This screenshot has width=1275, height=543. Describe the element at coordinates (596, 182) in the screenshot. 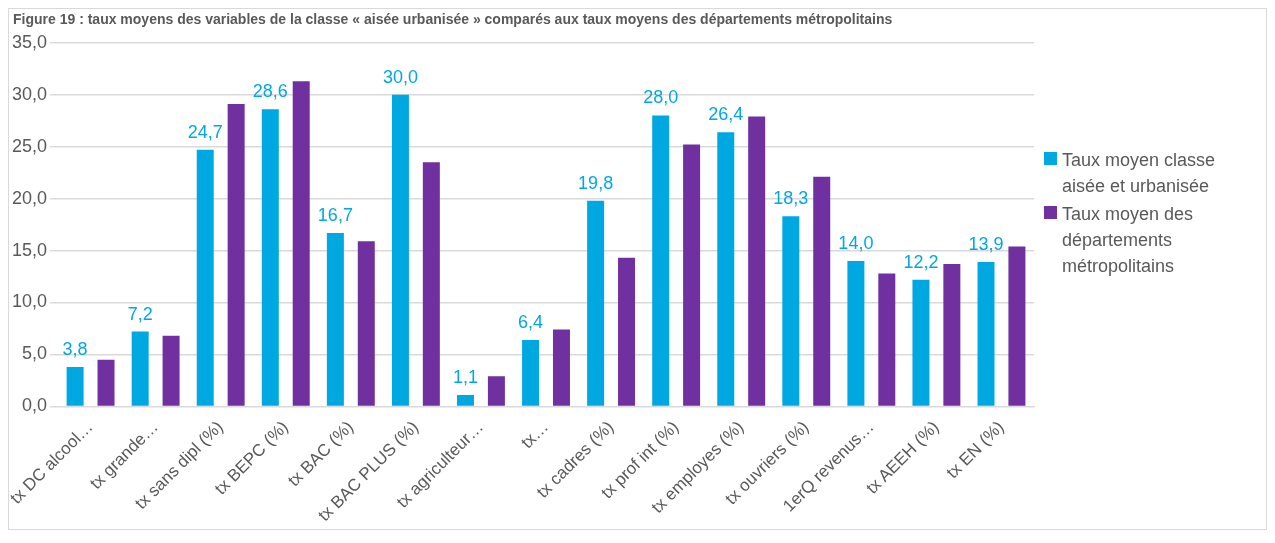

I see `data-label: 19,8` at that location.